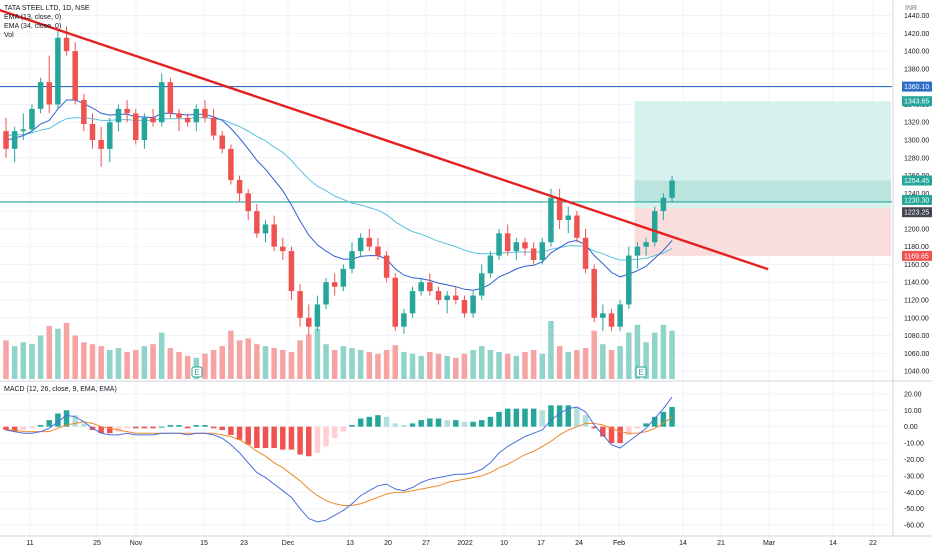  What do you see at coordinates (9, 35) in the screenshot?
I see `volume-legend: Vol` at bounding box center [9, 35].